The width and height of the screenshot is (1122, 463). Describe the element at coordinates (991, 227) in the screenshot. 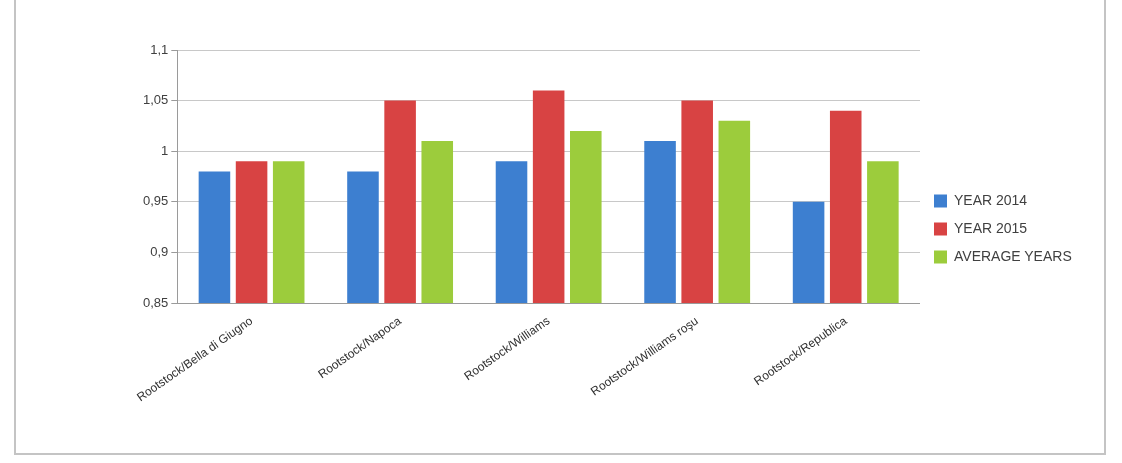

I see `legend-label: YEAR 2015` at that location.